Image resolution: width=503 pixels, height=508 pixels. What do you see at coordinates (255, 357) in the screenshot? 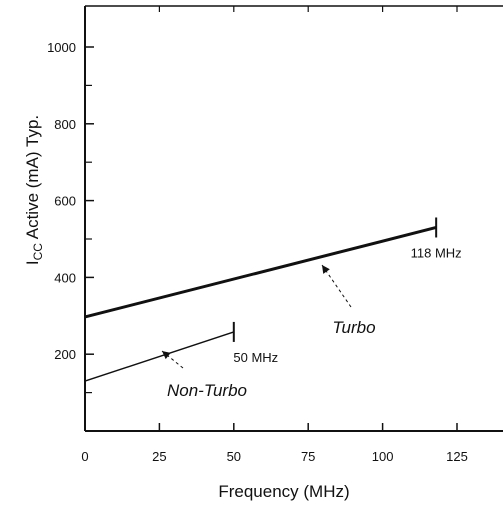
I see `series-endpoint-label-non-turbo: 50 MHz` at bounding box center [255, 357].